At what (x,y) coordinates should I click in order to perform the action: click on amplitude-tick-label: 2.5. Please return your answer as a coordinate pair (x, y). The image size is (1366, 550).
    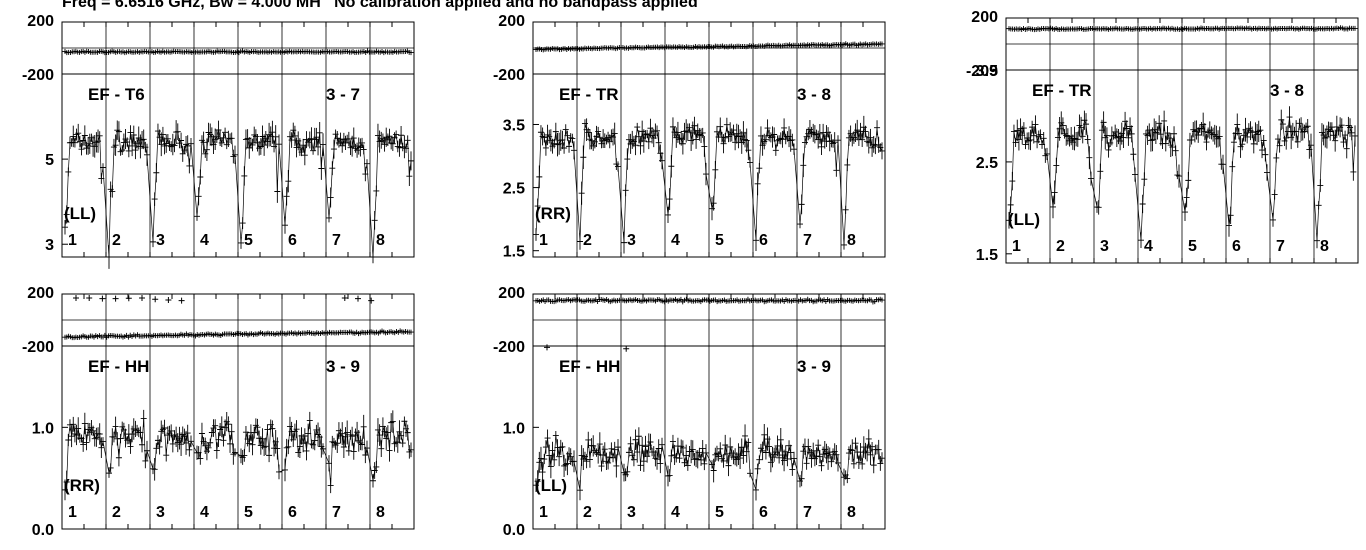
    Looking at the image, I should click on (514, 189).